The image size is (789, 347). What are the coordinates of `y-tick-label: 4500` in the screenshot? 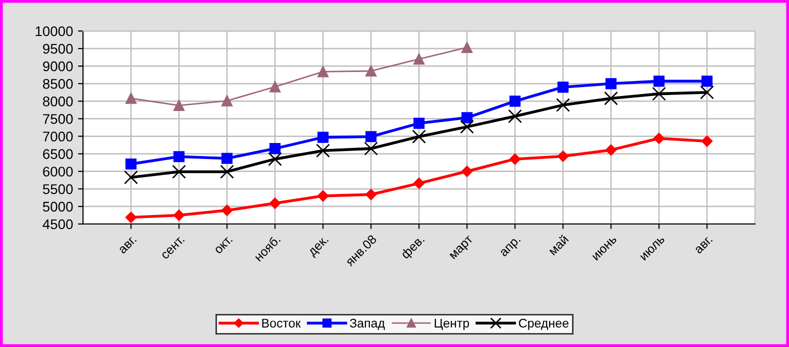 It's located at (57, 224).